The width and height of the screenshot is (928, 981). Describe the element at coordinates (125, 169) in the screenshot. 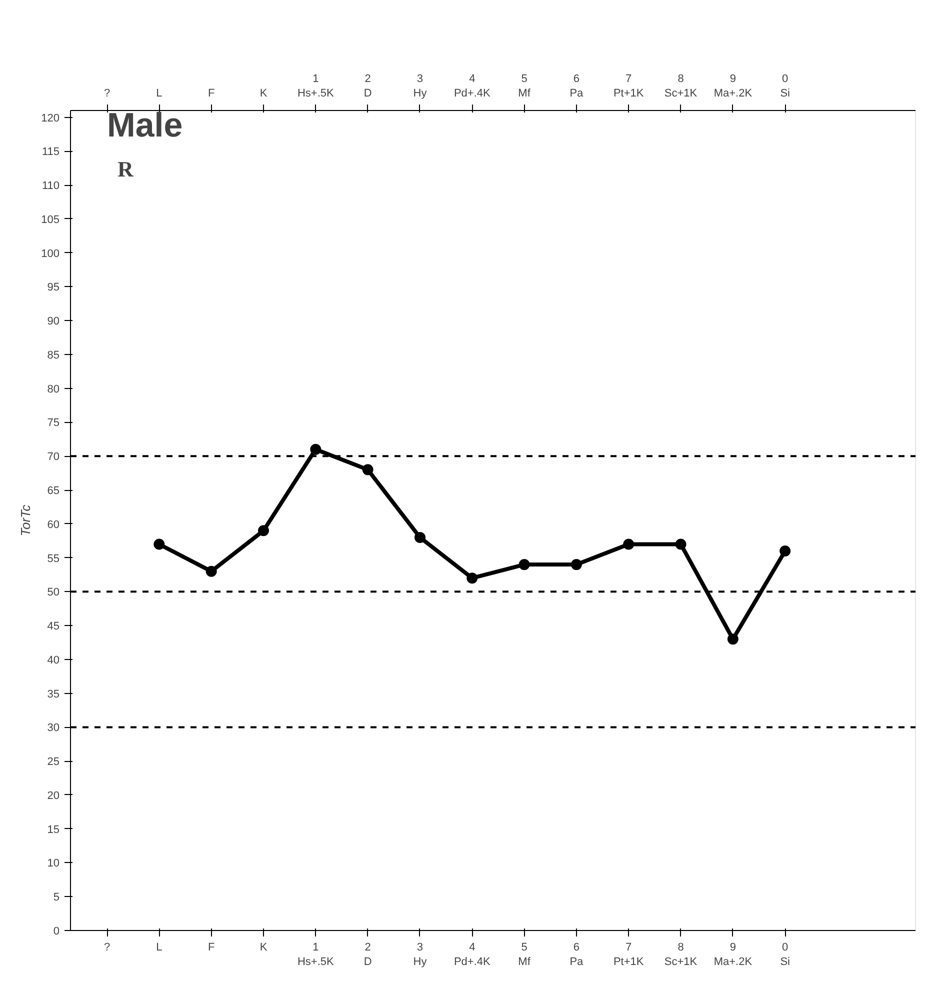

I see `text: R` at that location.